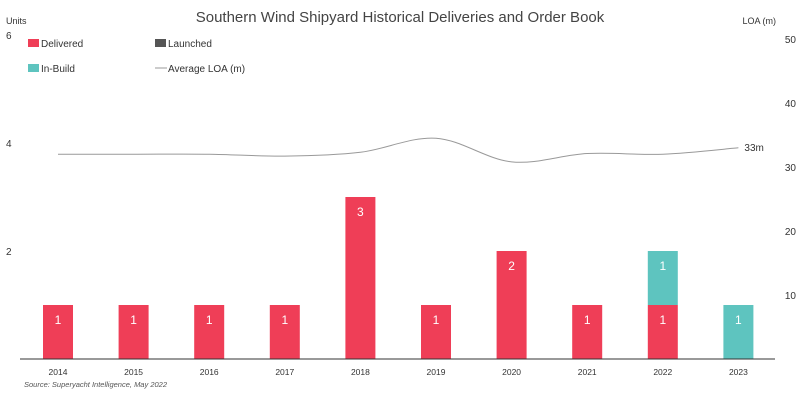  What do you see at coordinates (360, 372) in the screenshot?
I see `x-tick-label: 2018` at bounding box center [360, 372].